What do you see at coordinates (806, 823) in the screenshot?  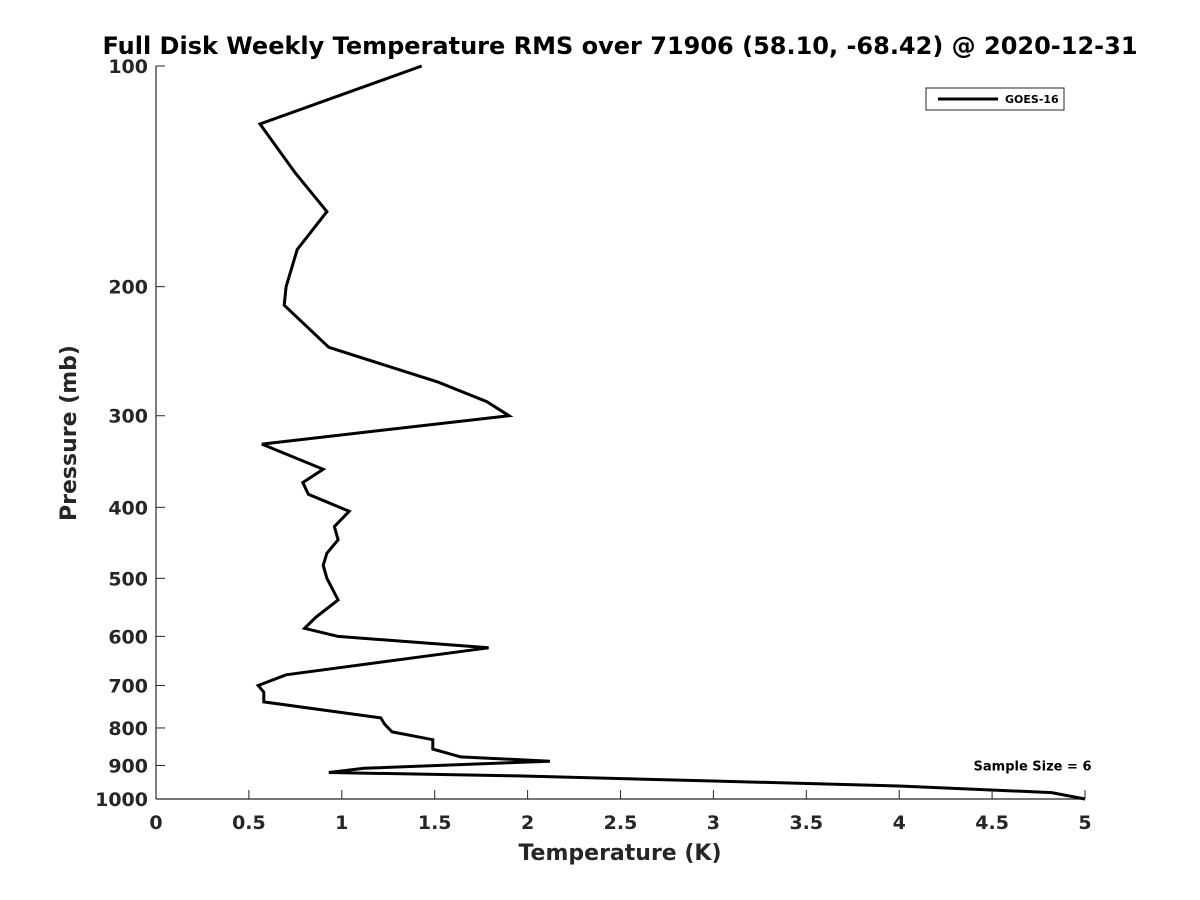 I see `x-tick-label: 3.5` at bounding box center [806, 823].